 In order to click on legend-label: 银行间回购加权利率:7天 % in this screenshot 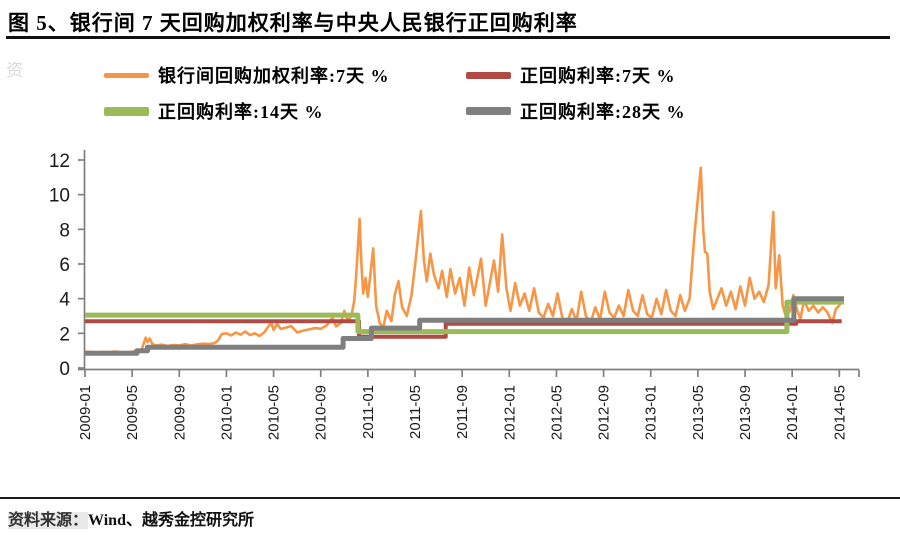, I will do `click(274, 76)`.